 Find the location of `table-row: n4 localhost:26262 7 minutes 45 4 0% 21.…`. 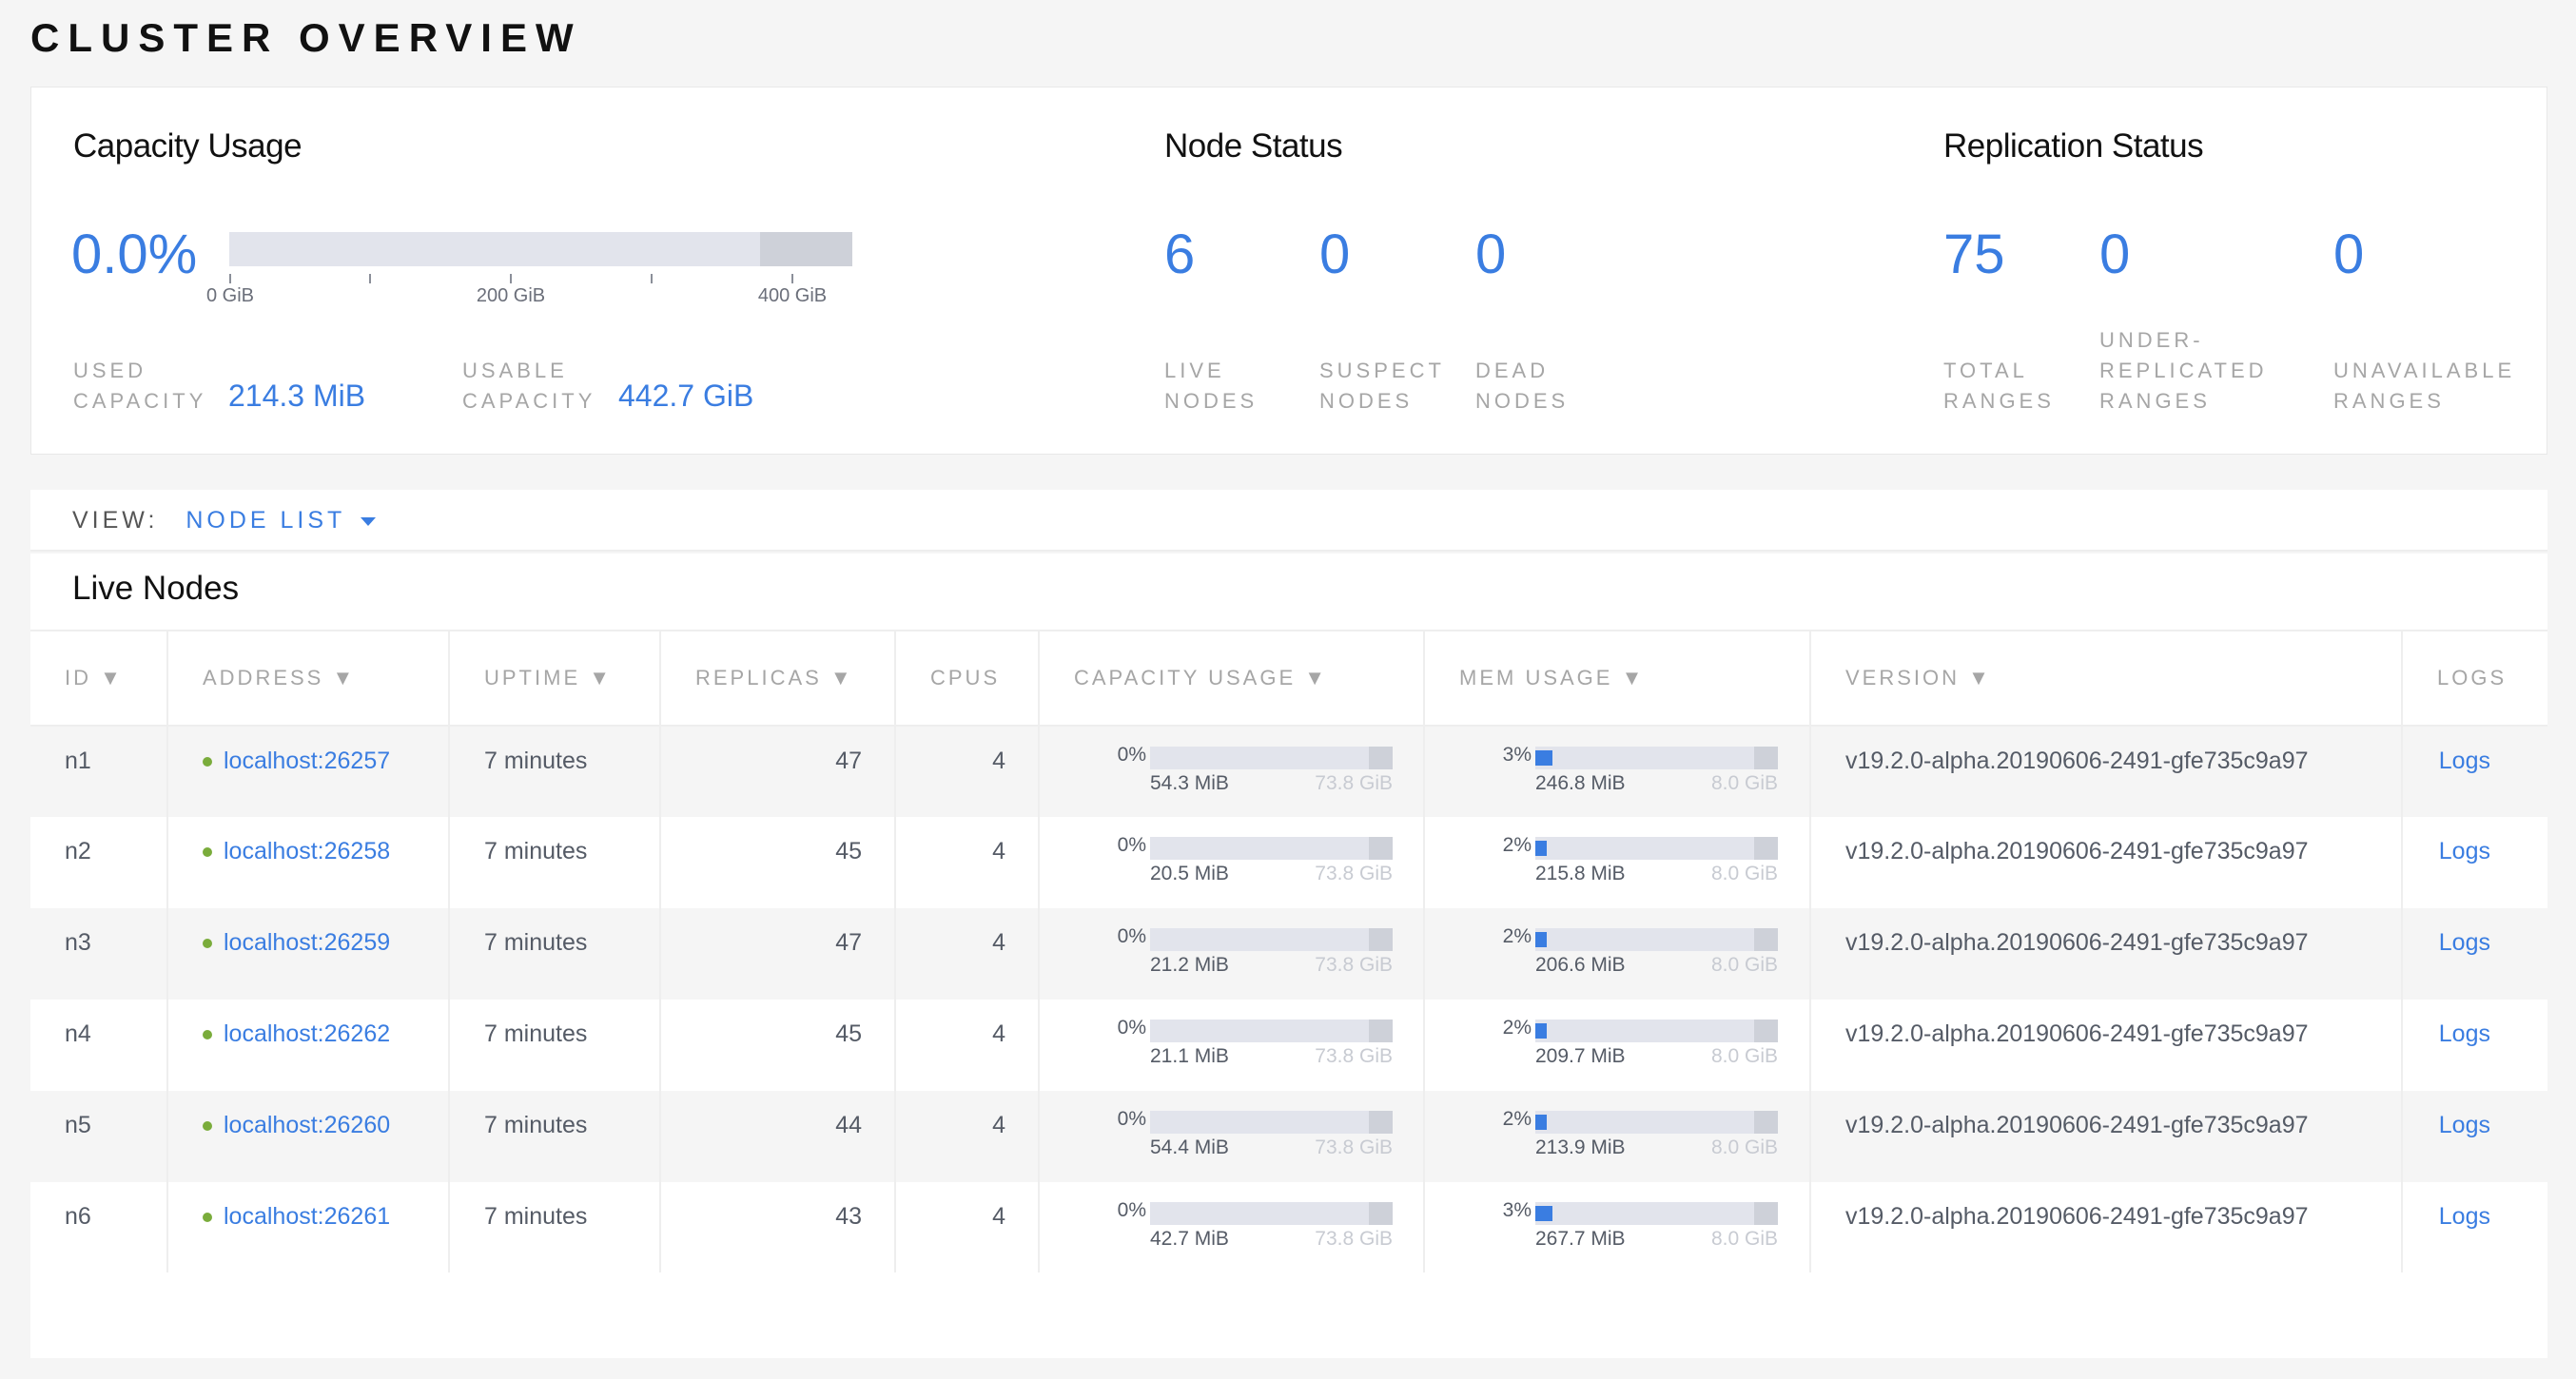

table-row: n4 localhost:26262 7 minutes 45 4 0% 21.… is located at coordinates (1289, 1046).